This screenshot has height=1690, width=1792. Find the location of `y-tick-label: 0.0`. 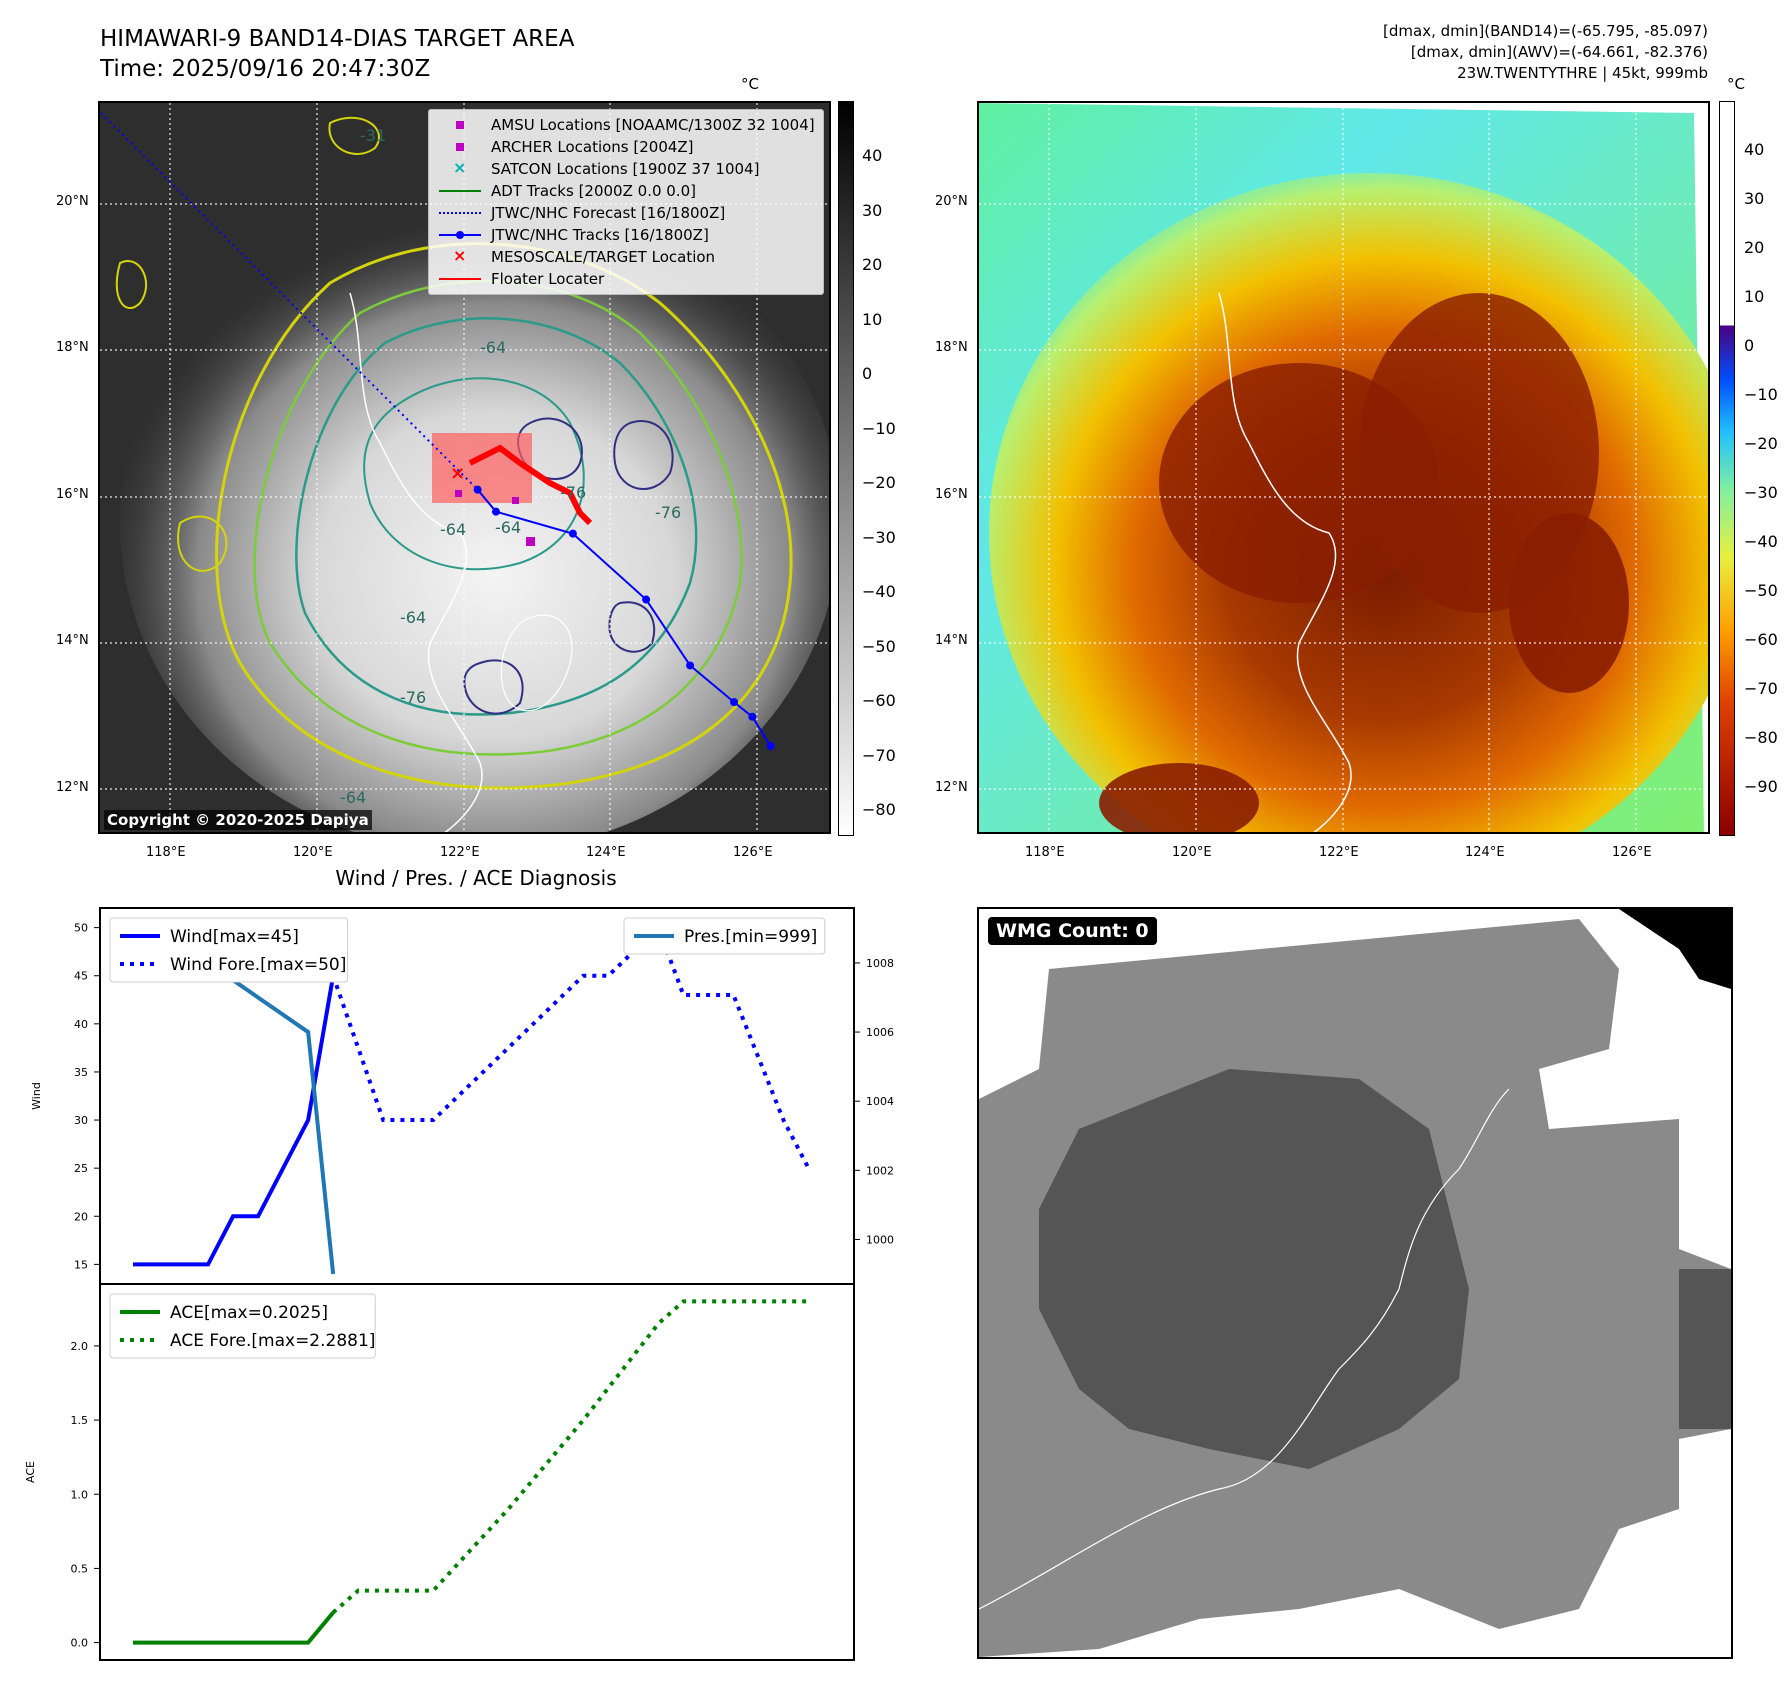

y-tick-label: 0.0 is located at coordinates (80, 1643).